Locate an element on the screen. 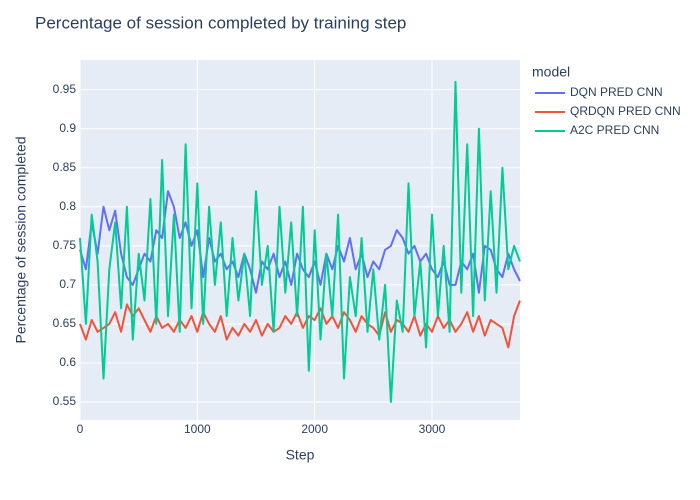 The width and height of the screenshot is (700, 500). y-axis-title: Percentage of session completed is located at coordinates (21, 239).